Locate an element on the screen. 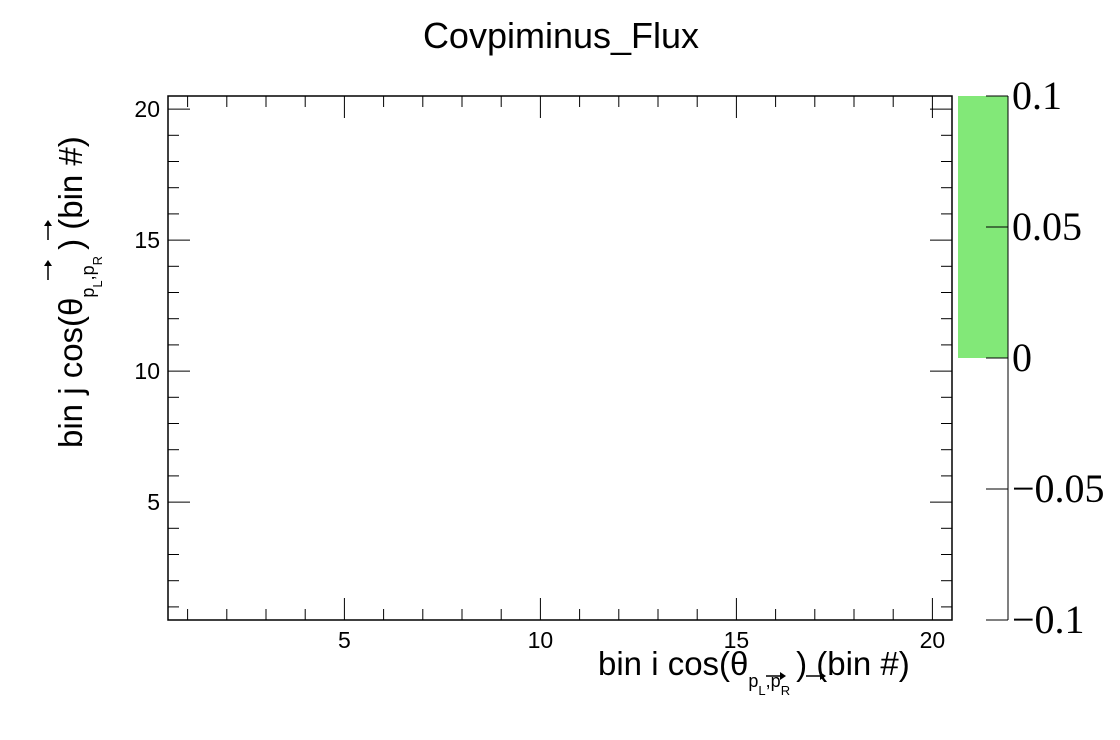  x-tick-label: 10 is located at coordinates (541, 640).